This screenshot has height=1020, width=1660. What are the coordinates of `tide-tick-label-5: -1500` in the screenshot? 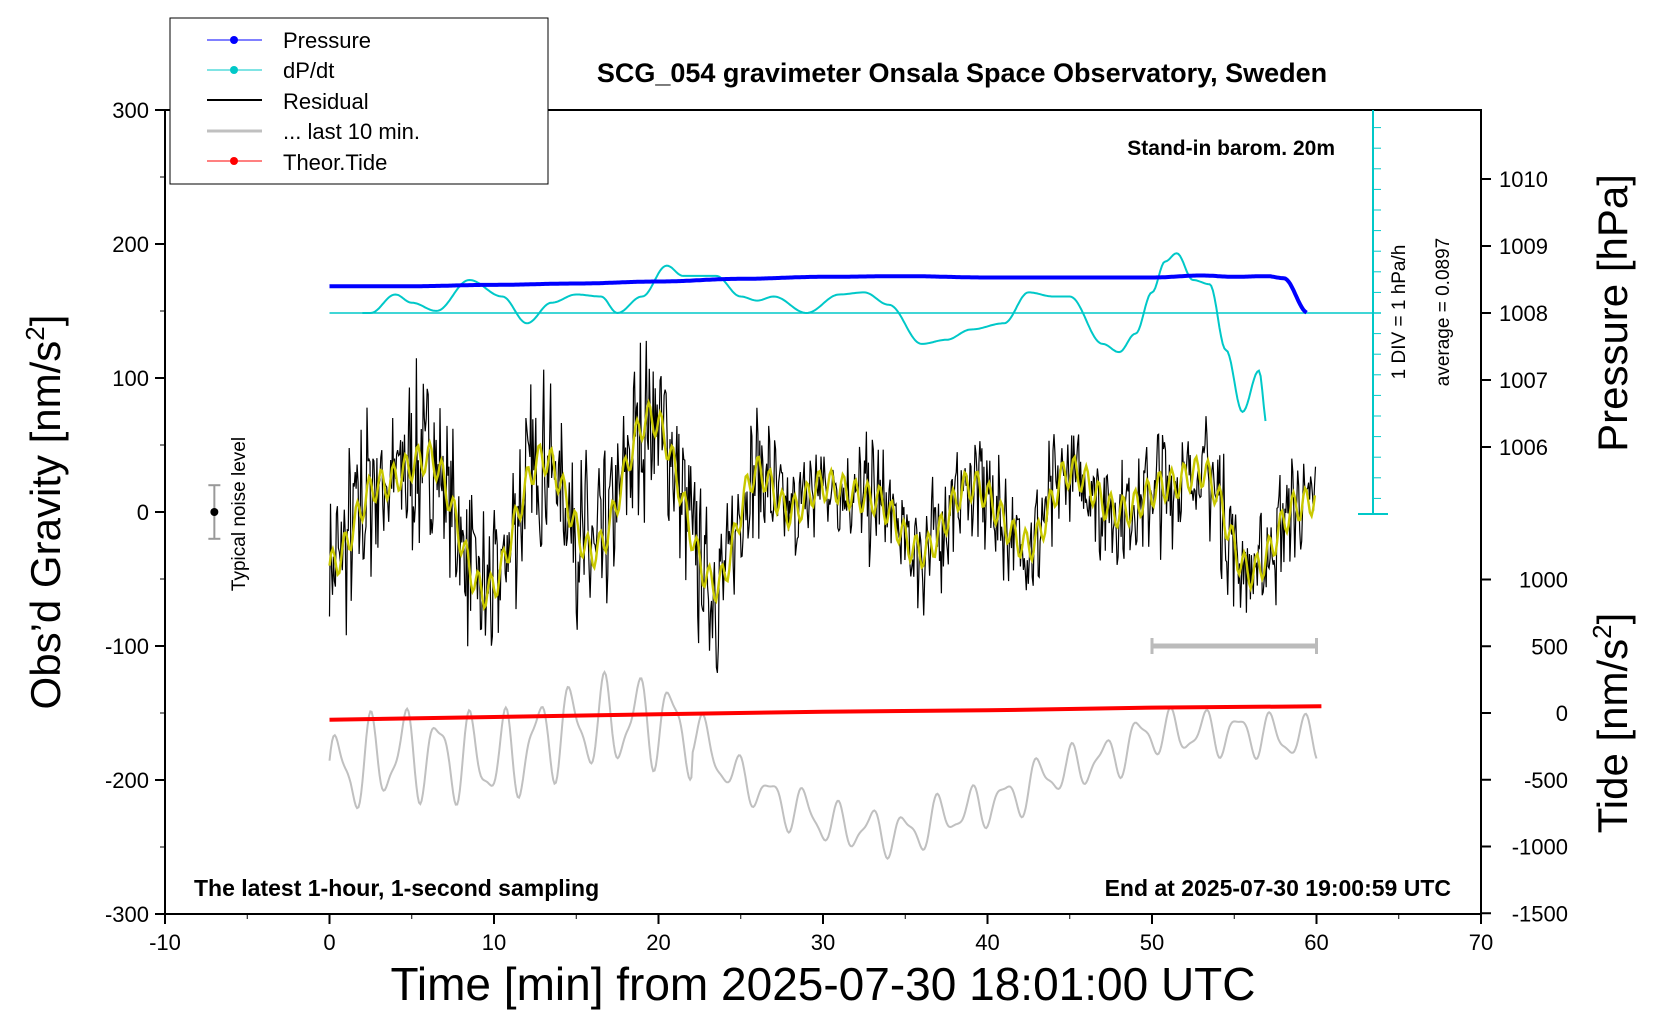 It's located at (1540, 913).